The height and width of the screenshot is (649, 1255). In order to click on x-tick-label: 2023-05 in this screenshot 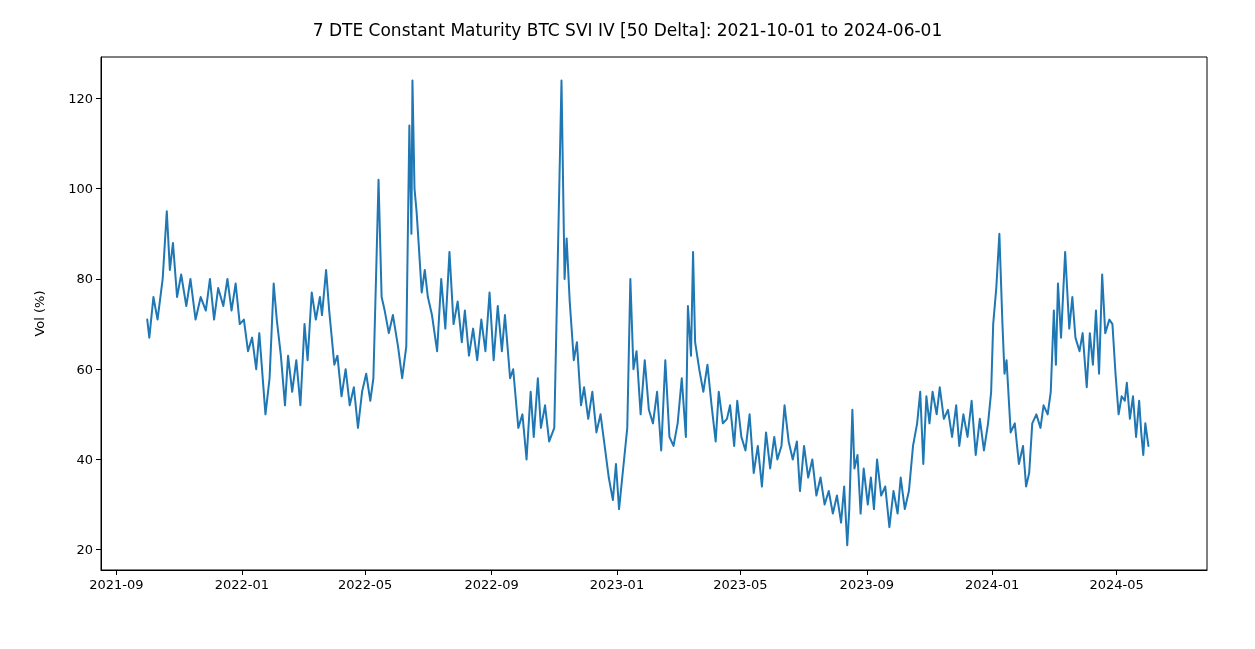, I will do `click(740, 584)`.